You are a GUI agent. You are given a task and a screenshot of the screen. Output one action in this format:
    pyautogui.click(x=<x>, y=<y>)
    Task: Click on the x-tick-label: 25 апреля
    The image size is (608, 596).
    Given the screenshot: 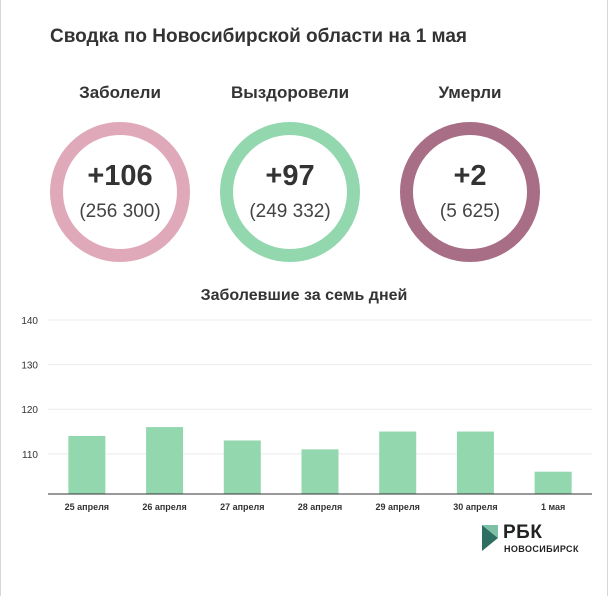 What is the action you would take?
    pyautogui.click(x=87, y=507)
    